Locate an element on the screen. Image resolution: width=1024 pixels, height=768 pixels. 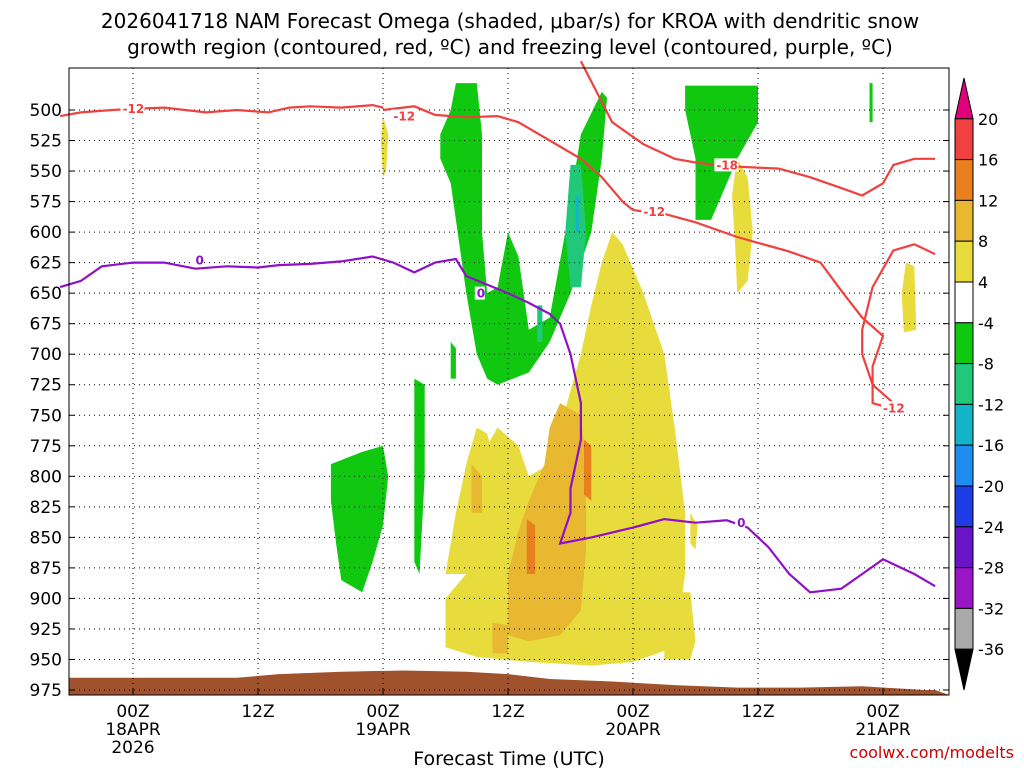
terrain-polygon is located at coordinates (509, 682).